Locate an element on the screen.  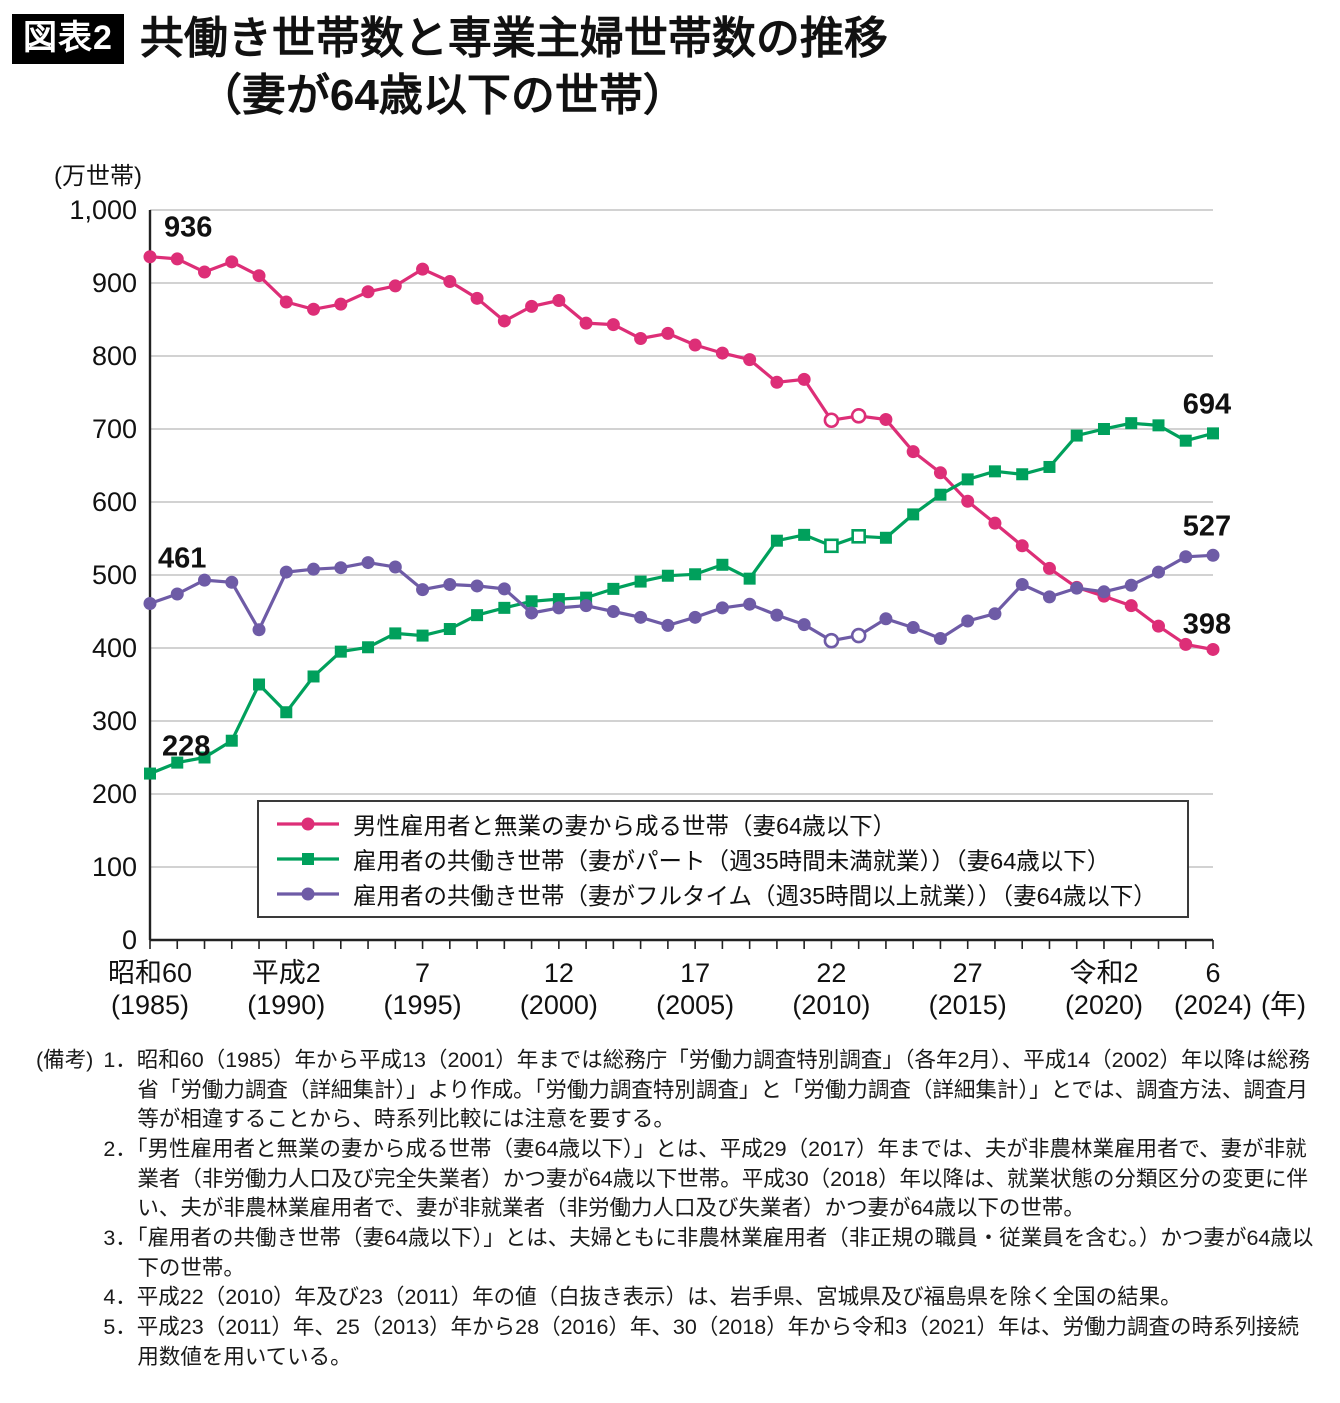
x-tick-era-label: 平成2 is located at coordinates (286, 973).